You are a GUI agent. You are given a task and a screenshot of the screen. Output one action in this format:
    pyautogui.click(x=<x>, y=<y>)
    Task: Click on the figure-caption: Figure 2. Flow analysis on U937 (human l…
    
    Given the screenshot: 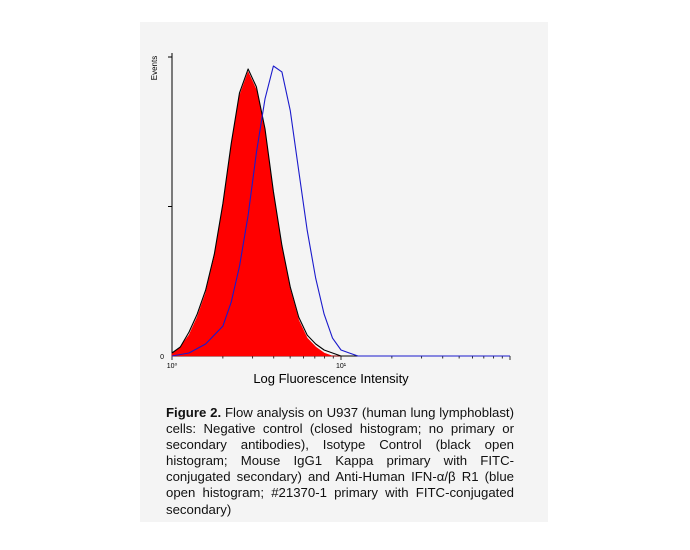 What is the action you would take?
    pyautogui.click(x=340, y=461)
    